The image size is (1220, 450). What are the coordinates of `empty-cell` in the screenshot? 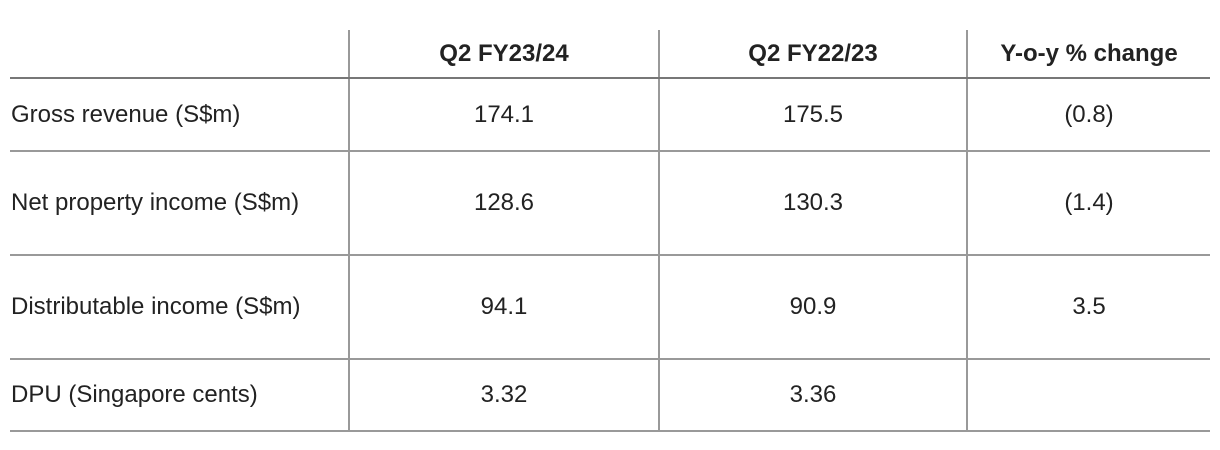 It's located at (1088, 395).